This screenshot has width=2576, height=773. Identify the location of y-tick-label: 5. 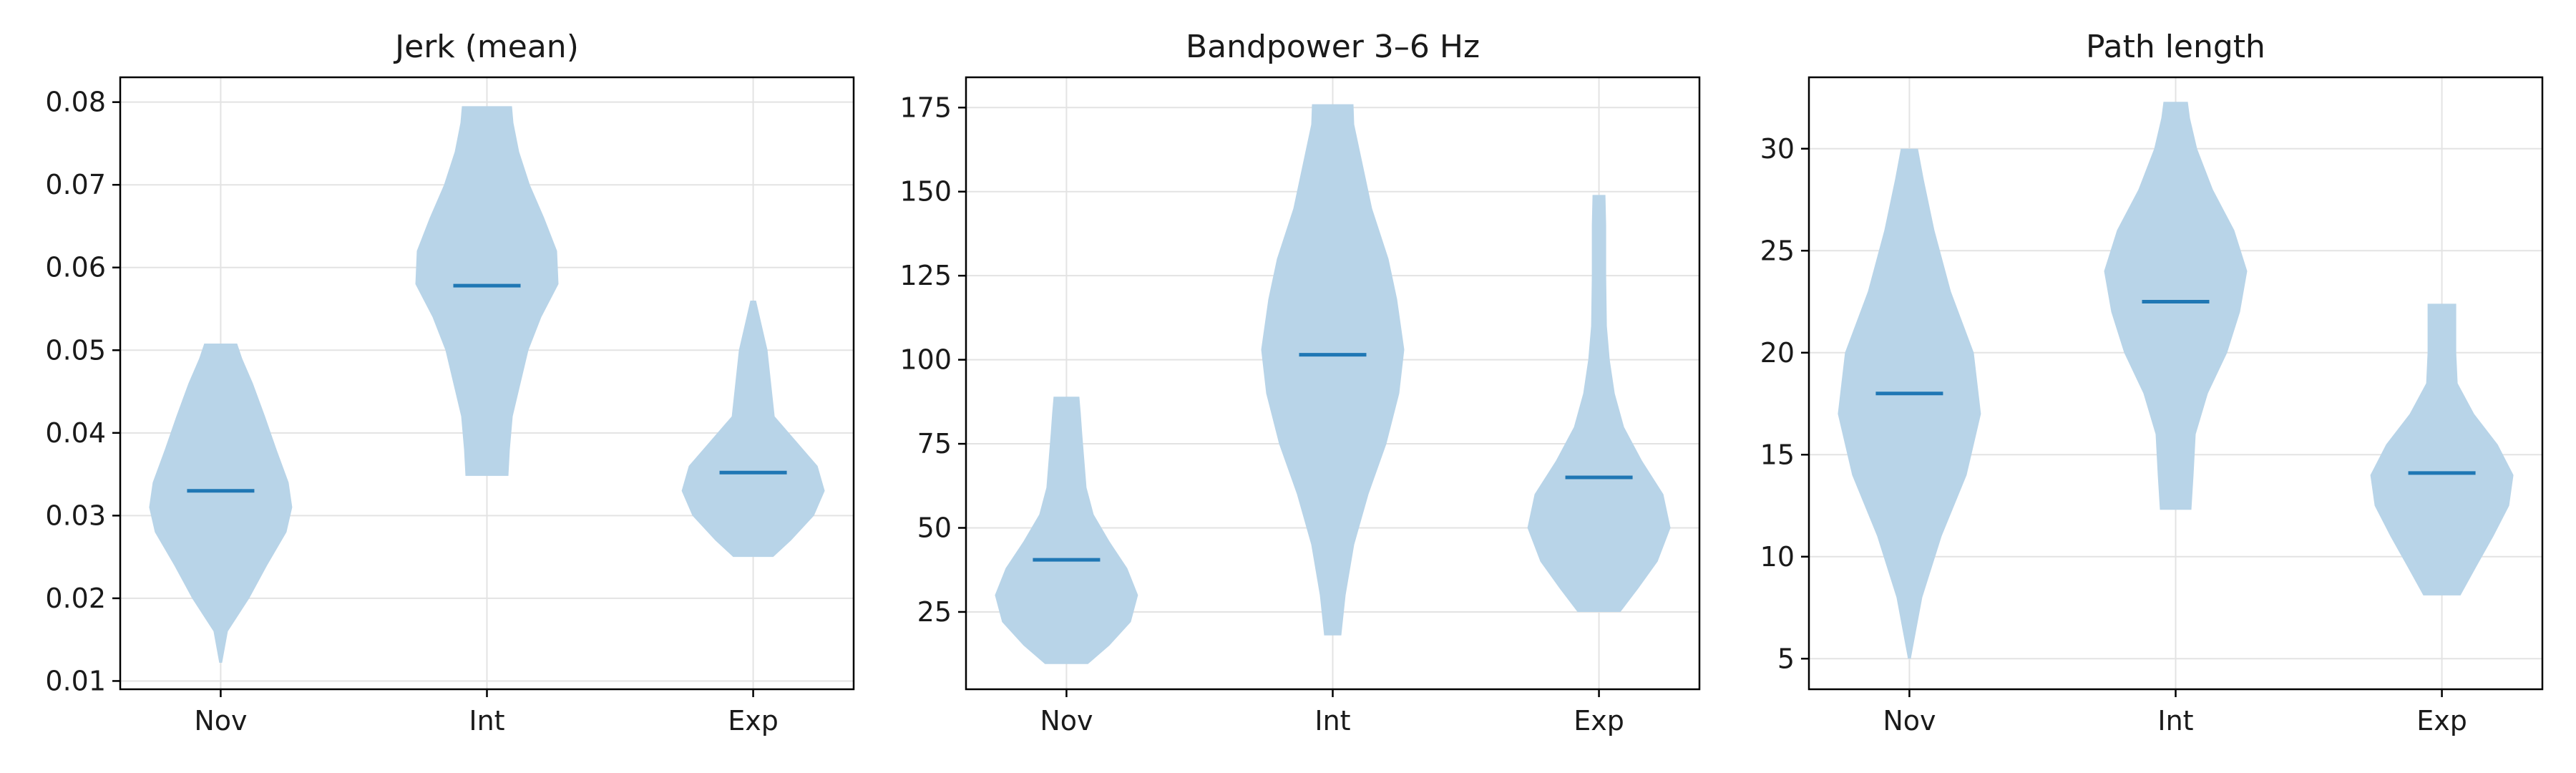
(1786, 658).